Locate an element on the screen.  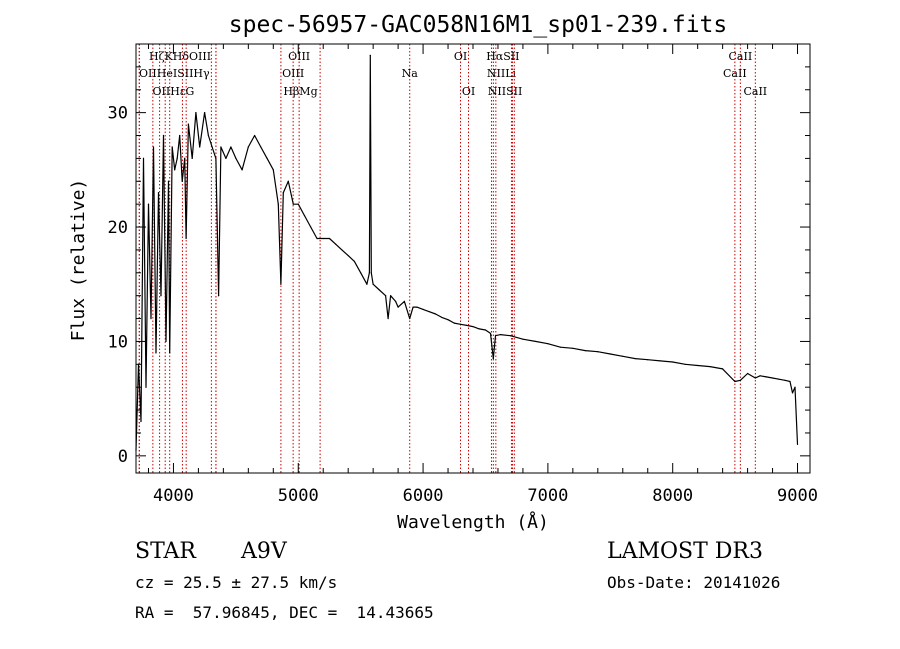
coordinates: RA = 57.96845, DEC = 14.43665 is located at coordinates (284, 612).